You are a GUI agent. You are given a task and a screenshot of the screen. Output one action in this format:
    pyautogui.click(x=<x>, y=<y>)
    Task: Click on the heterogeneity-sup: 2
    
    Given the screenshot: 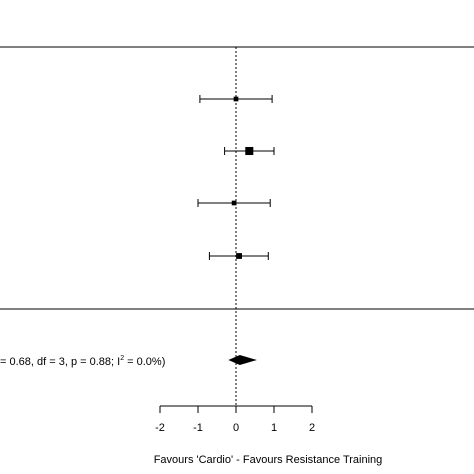 What is the action you would take?
    pyautogui.click(x=122, y=358)
    